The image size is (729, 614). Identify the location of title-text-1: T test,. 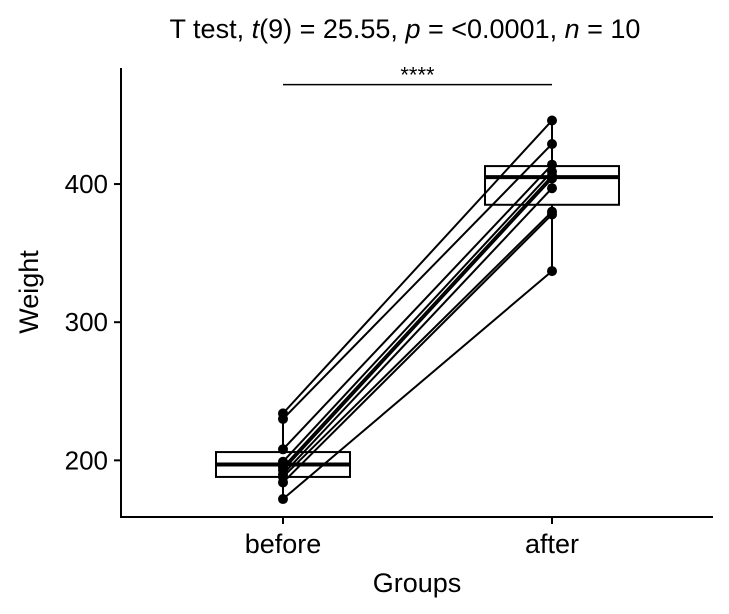
(211, 29).